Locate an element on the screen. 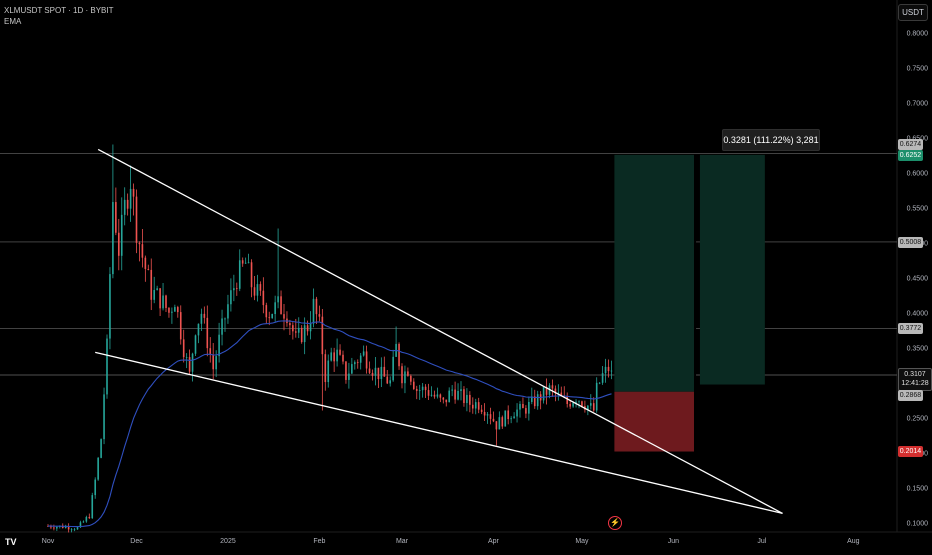 The height and width of the screenshot is (555, 932). price-label-stop: 0.2014 is located at coordinates (910, 451).